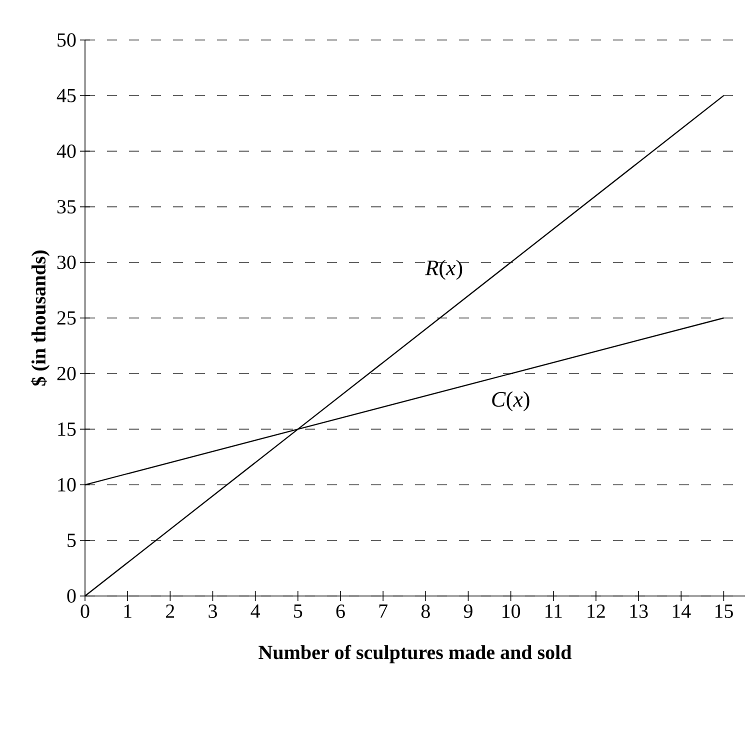 The width and height of the screenshot is (752, 733). Describe the element at coordinates (67, 429) in the screenshot. I see `y-tick-label: 15` at that location.